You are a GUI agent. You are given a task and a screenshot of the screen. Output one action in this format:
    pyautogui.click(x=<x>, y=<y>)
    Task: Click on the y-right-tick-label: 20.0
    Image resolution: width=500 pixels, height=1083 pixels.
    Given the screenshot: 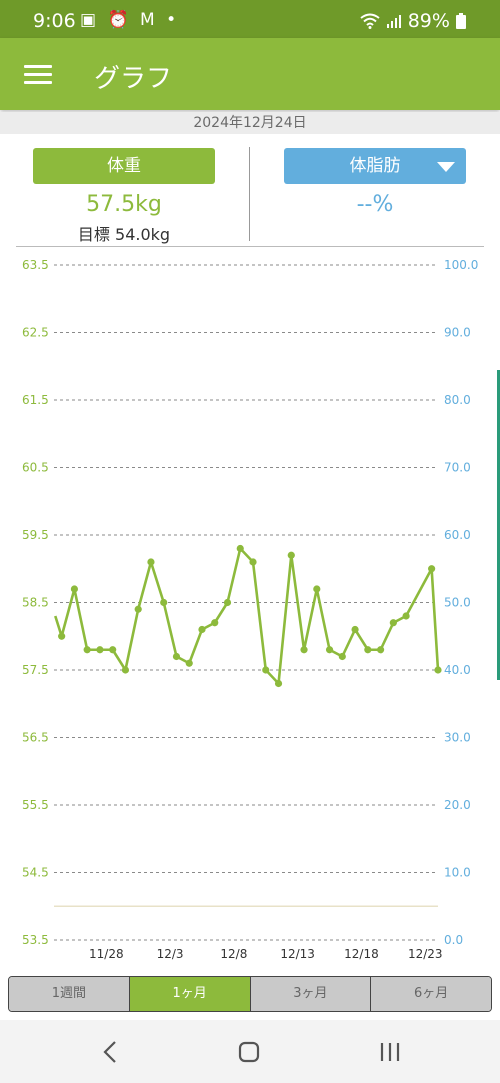 What is the action you would take?
    pyautogui.click(x=457, y=805)
    